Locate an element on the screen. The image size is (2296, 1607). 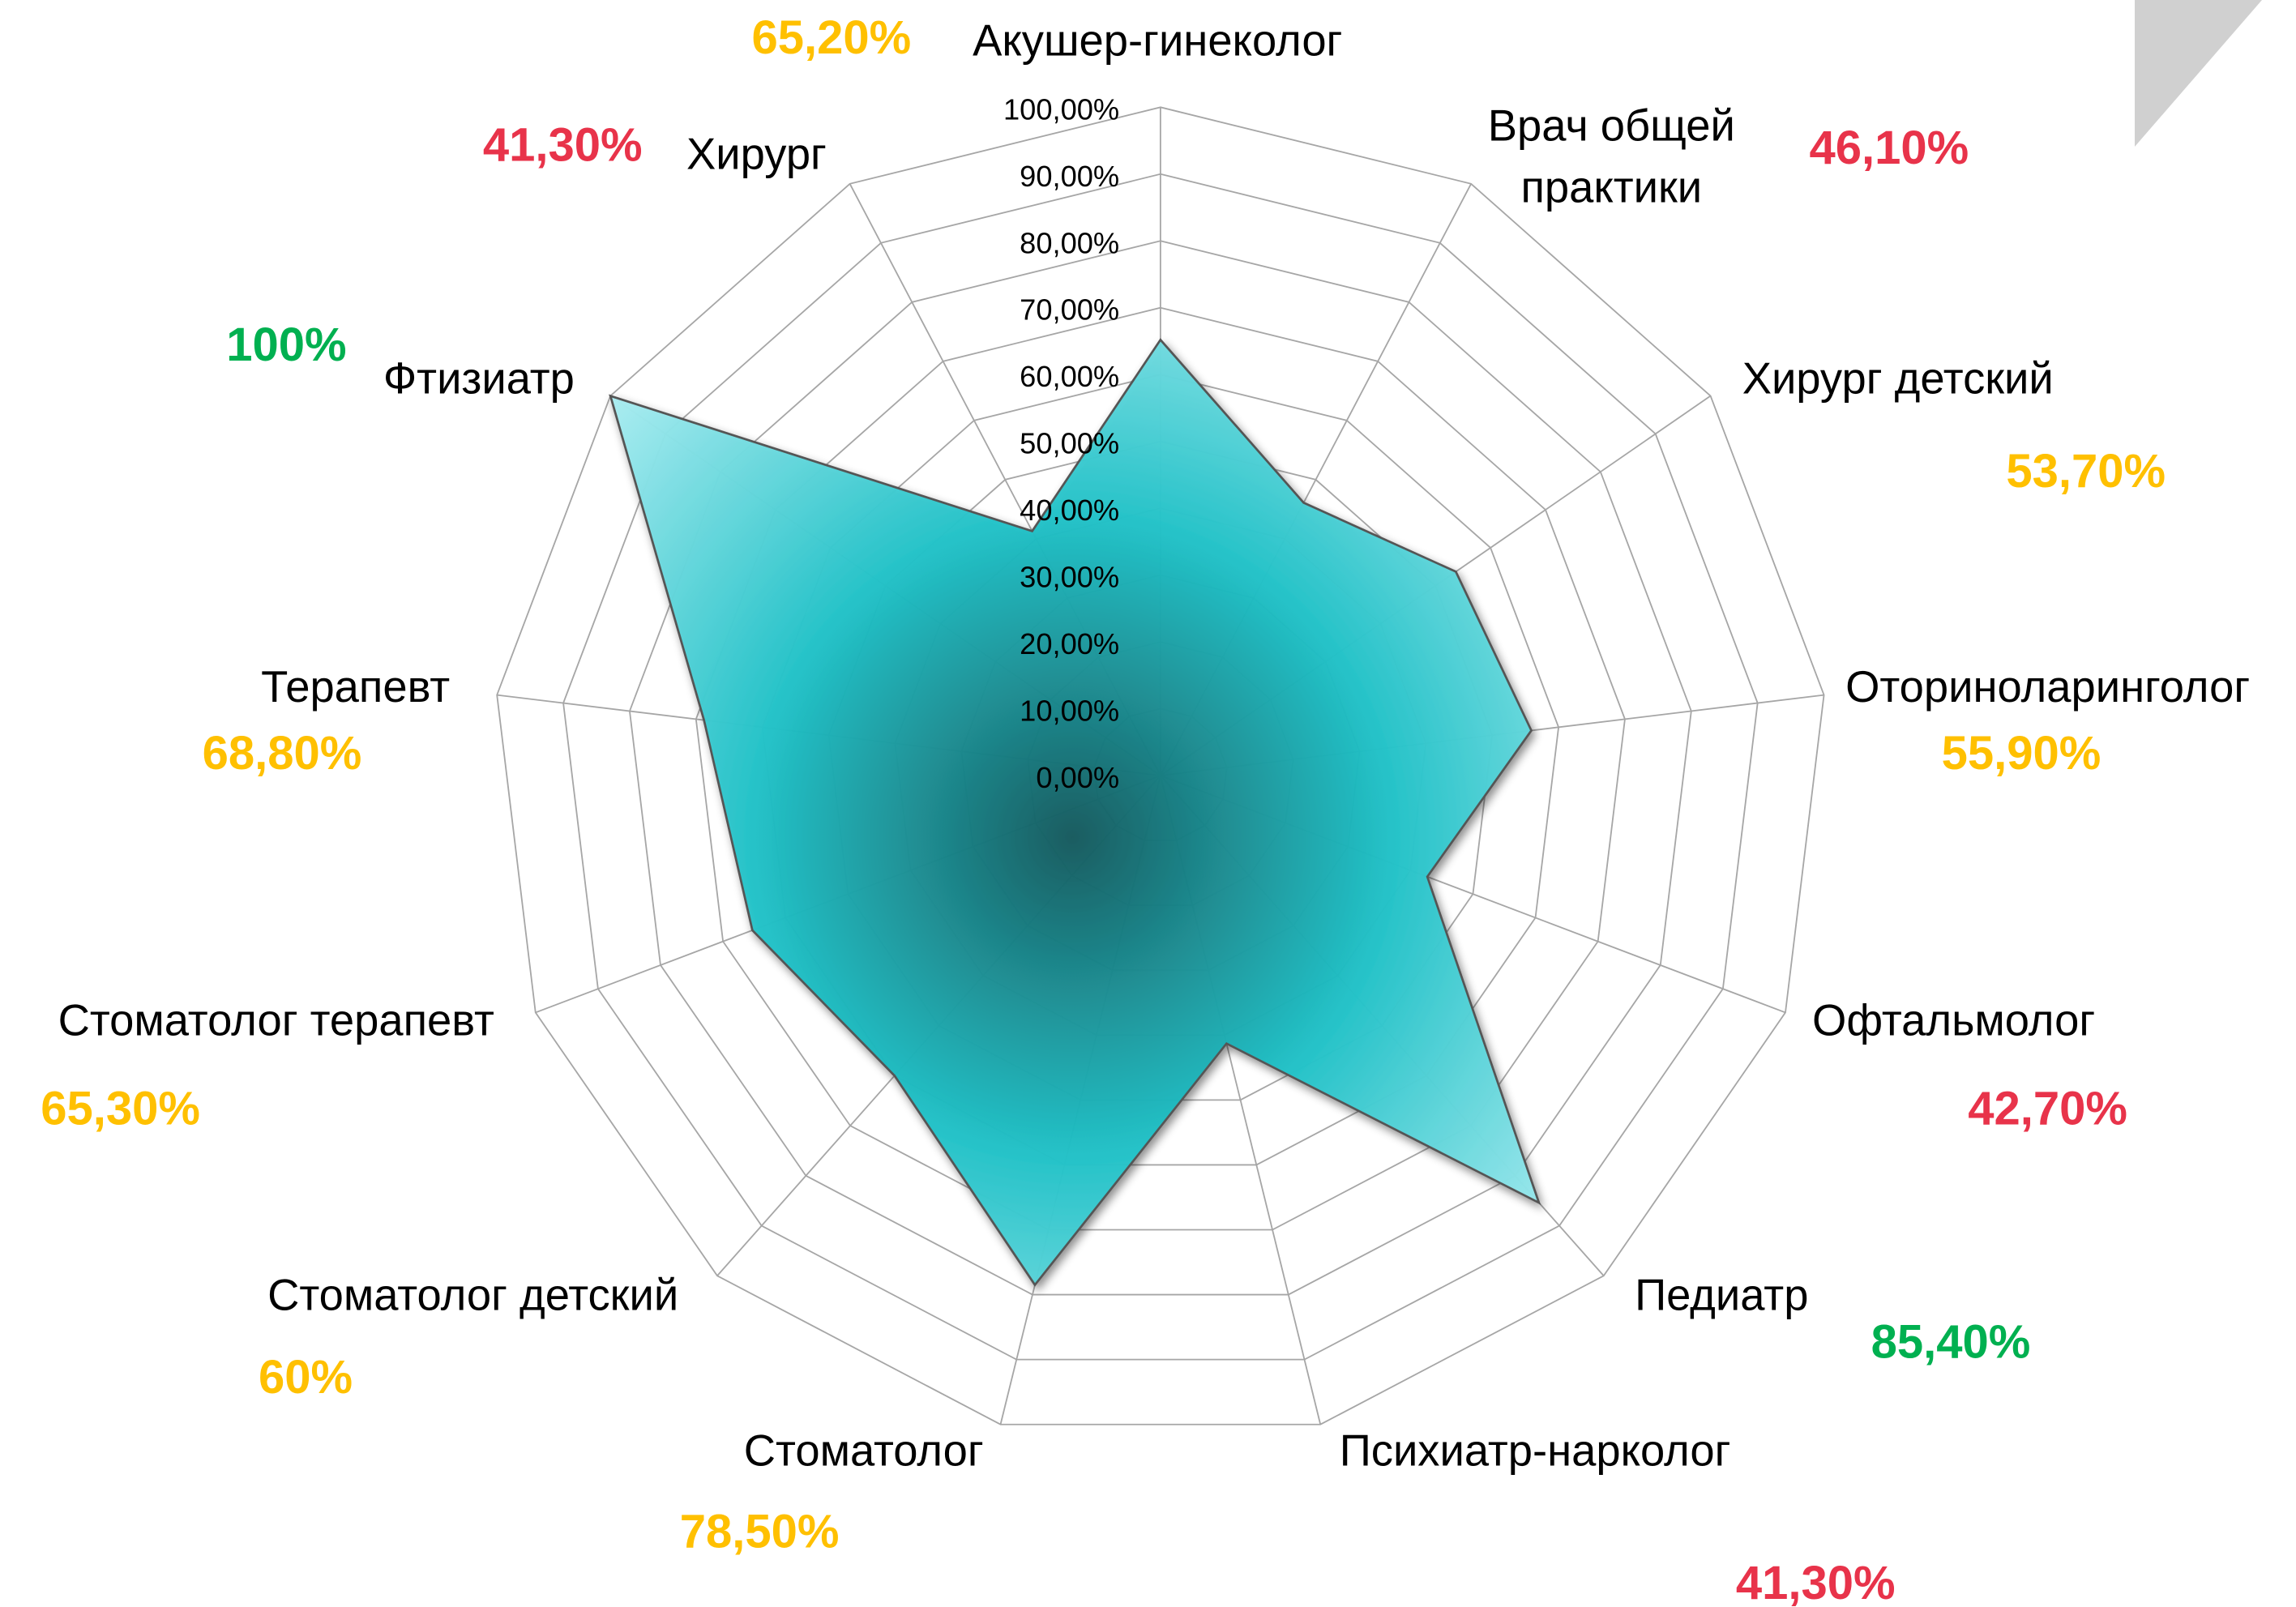
category-label: Стоматолог терапевт is located at coordinates (276, 1020).